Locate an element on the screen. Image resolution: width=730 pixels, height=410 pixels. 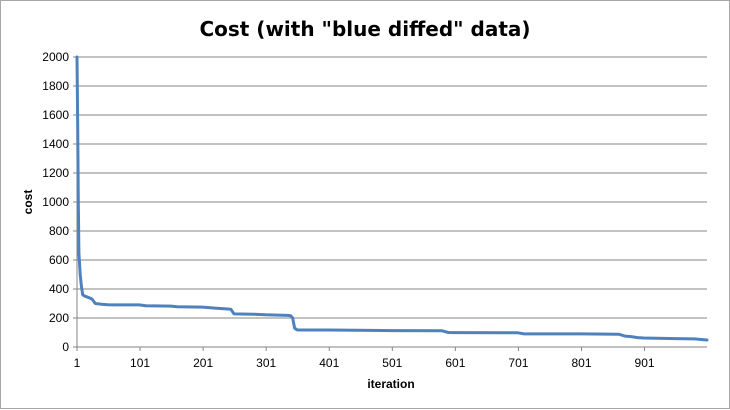
x-tick-label: 701 is located at coordinates (518, 363).